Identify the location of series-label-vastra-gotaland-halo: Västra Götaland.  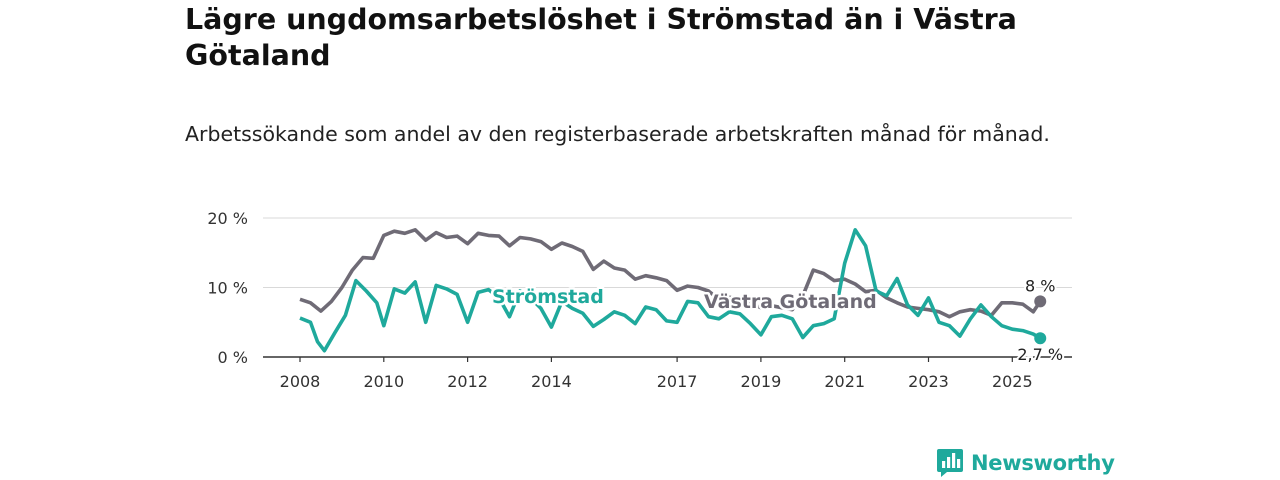
(790, 302).